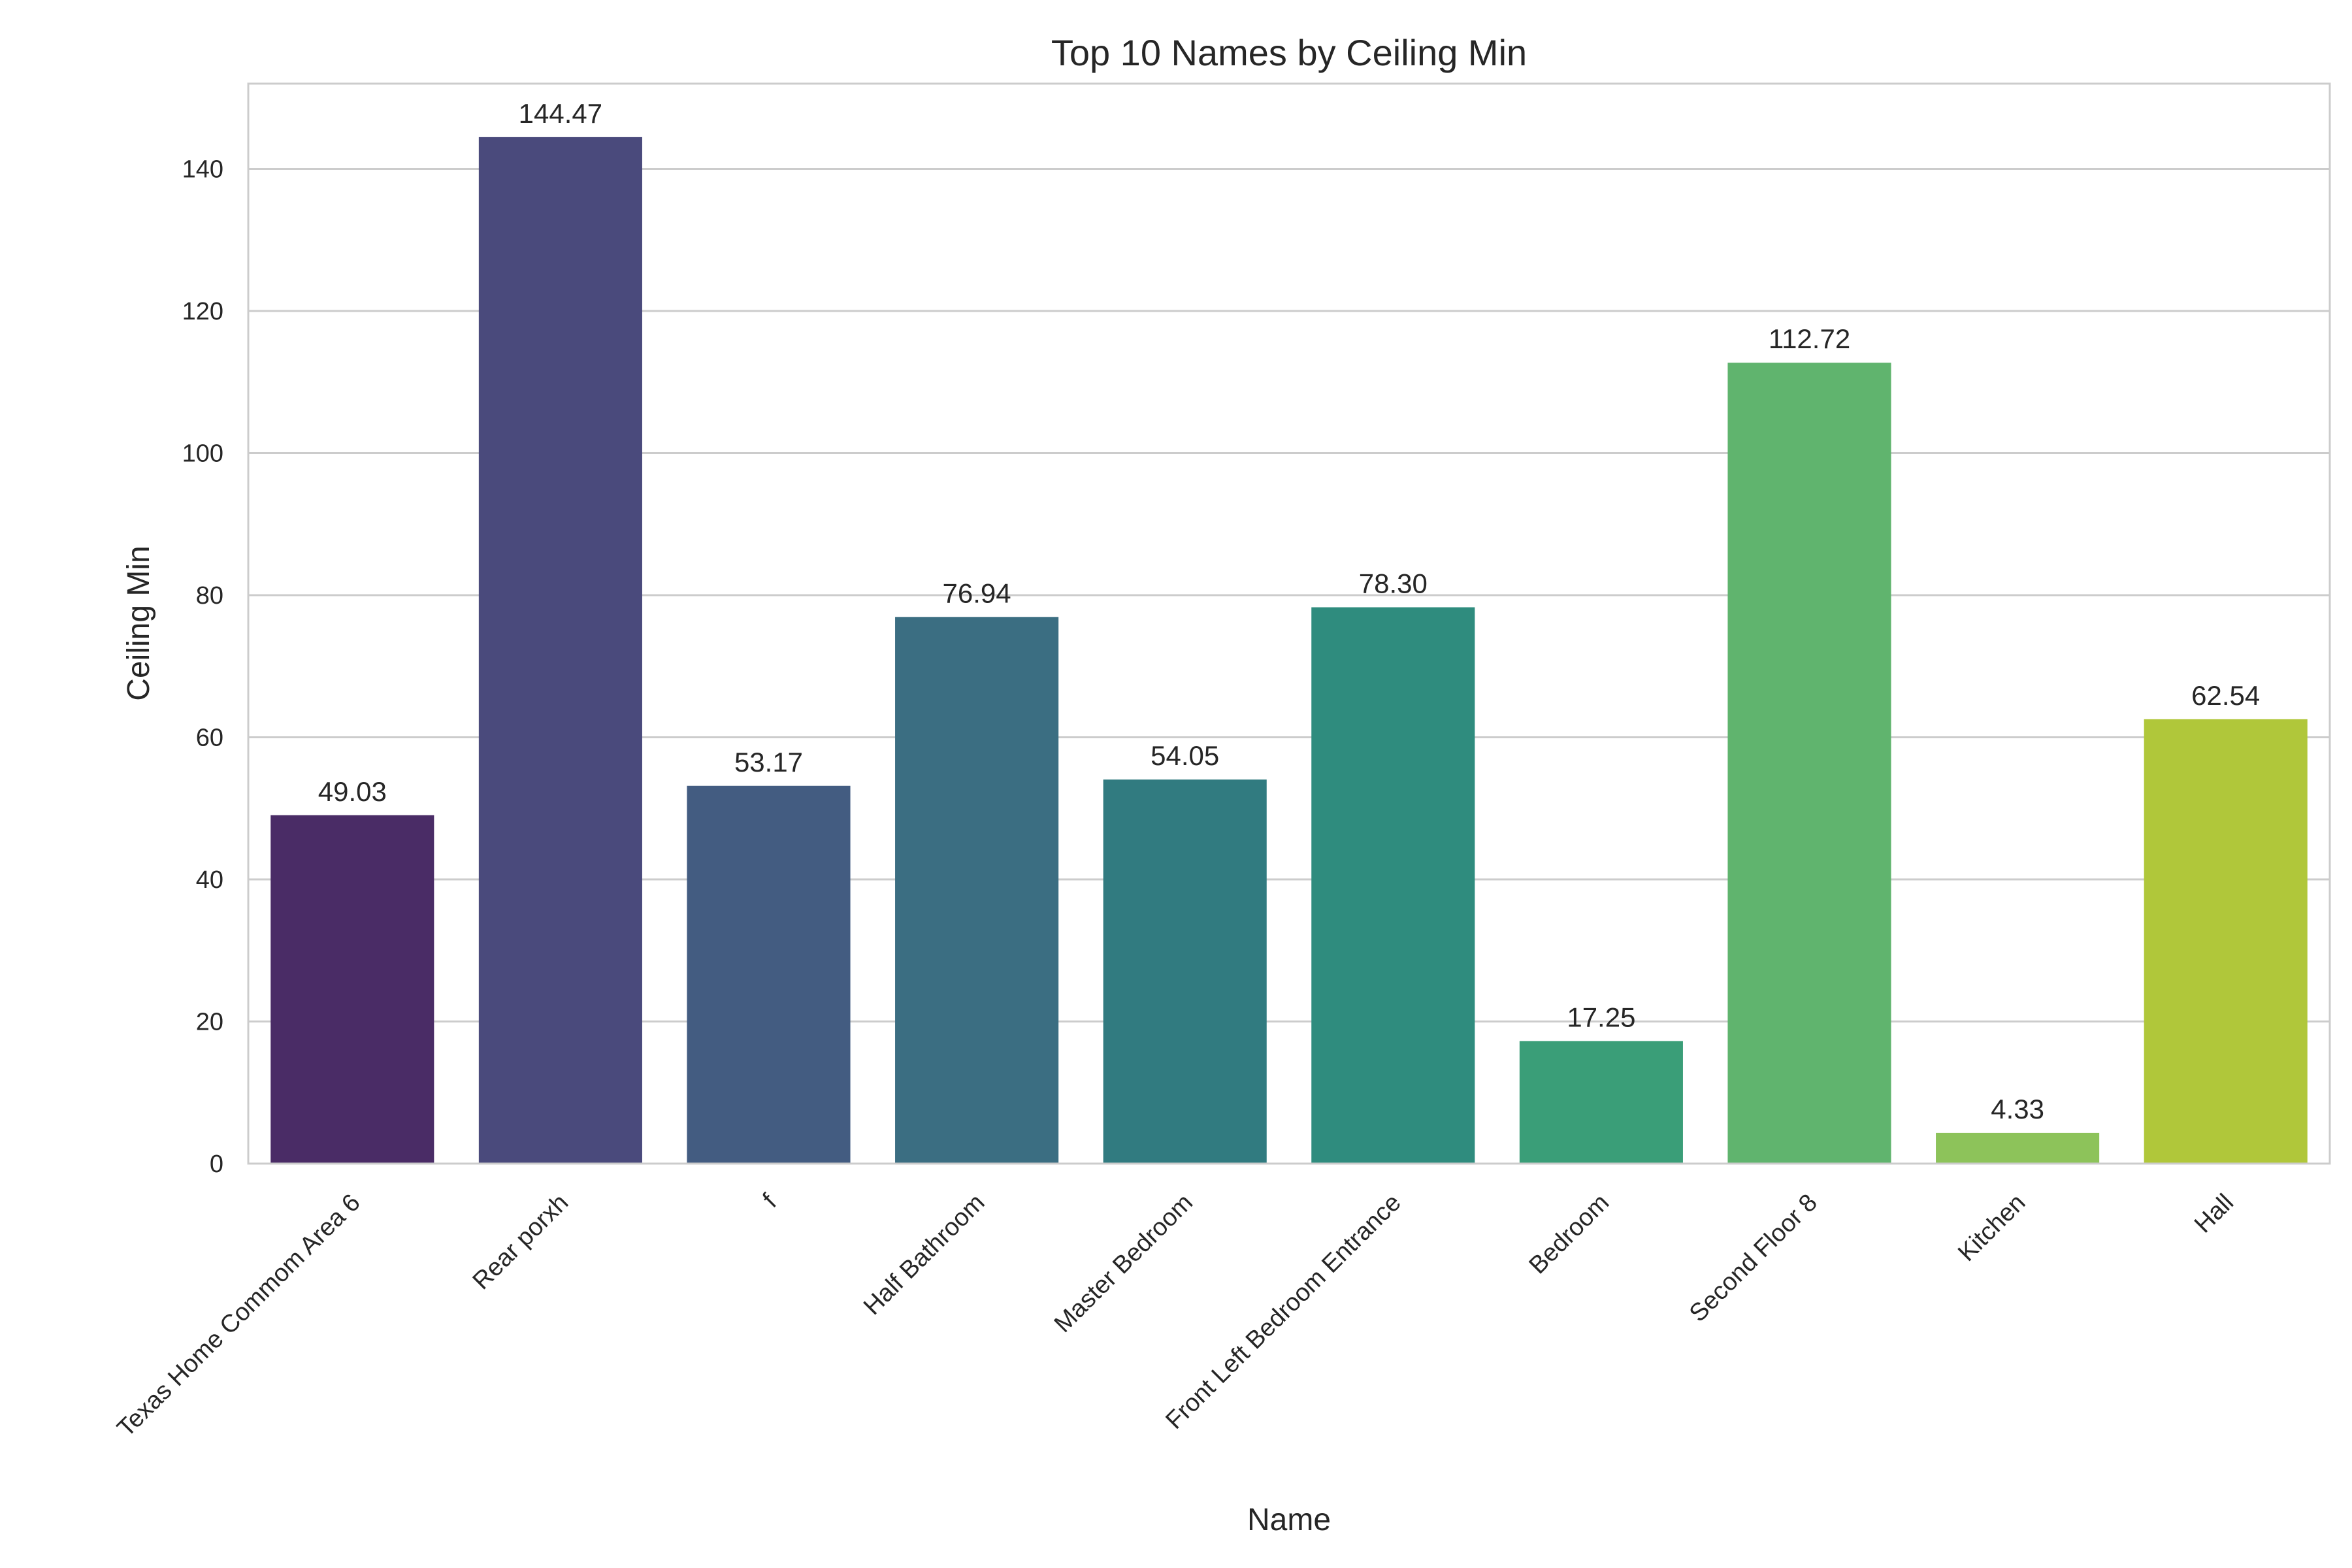 Image resolution: width=2352 pixels, height=1568 pixels. What do you see at coordinates (1283, 1312) in the screenshot?
I see `x-tick-label: Front Left Bedroom Entrance` at bounding box center [1283, 1312].